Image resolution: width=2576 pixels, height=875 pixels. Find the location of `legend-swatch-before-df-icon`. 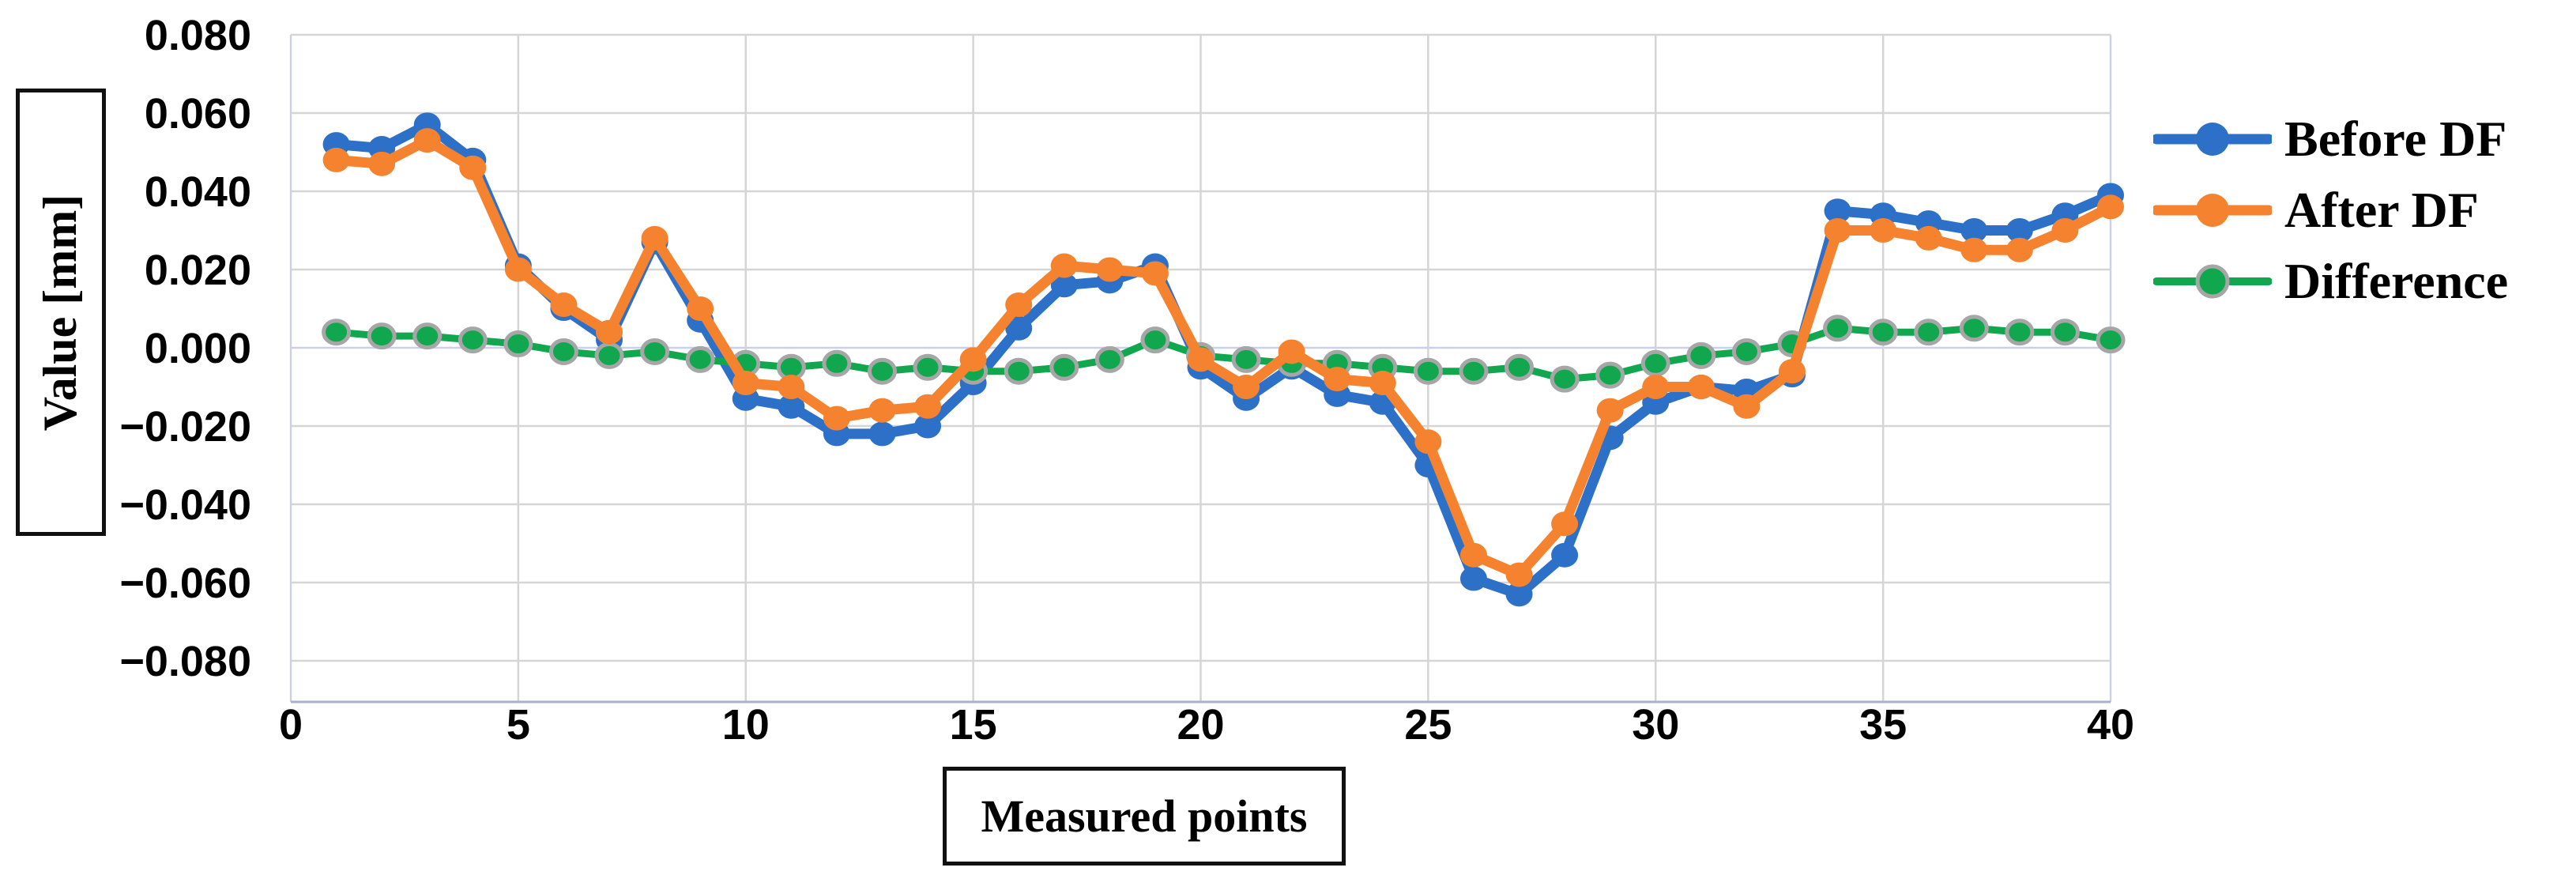

legend-swatch-before-df-icon is located at coordinates (2212, 140).